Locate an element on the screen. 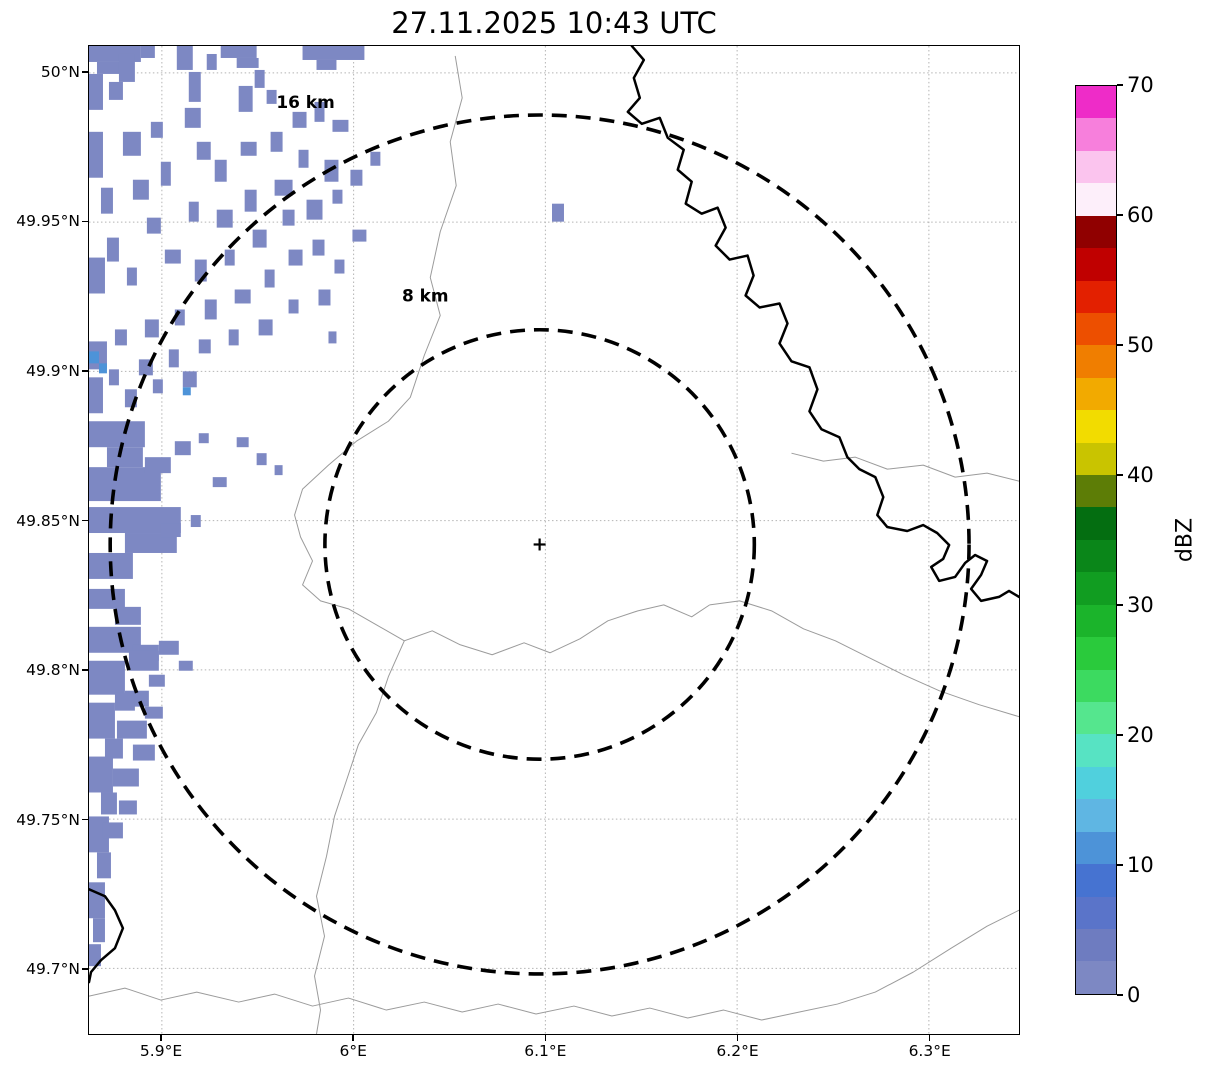 The width and height of the screenshot is (1207, 1069). x-tick-label: 6.1°E is located at coordinates (545, 1051).